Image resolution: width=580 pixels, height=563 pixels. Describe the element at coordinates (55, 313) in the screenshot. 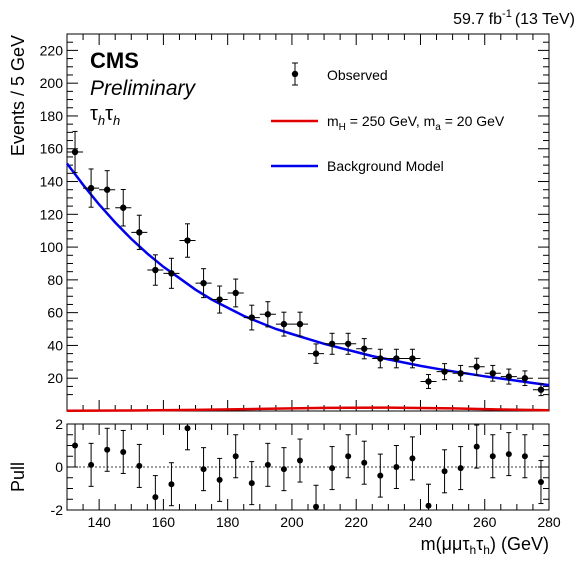

I see `main-y-tick-label: 60` at that location.